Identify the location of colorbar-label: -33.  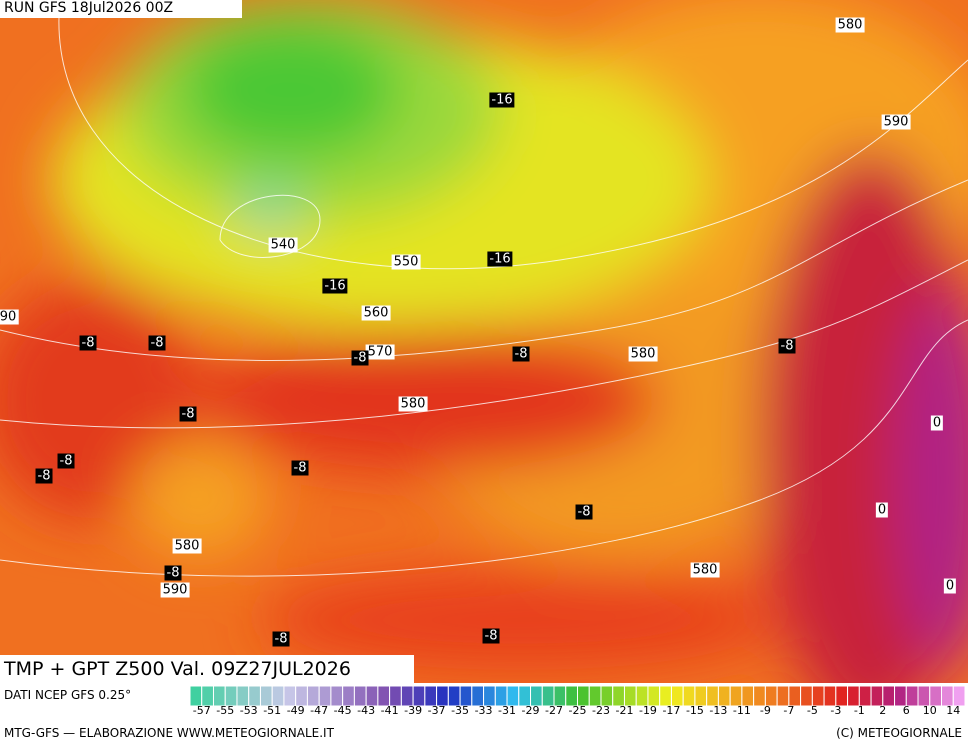
(484, 710).